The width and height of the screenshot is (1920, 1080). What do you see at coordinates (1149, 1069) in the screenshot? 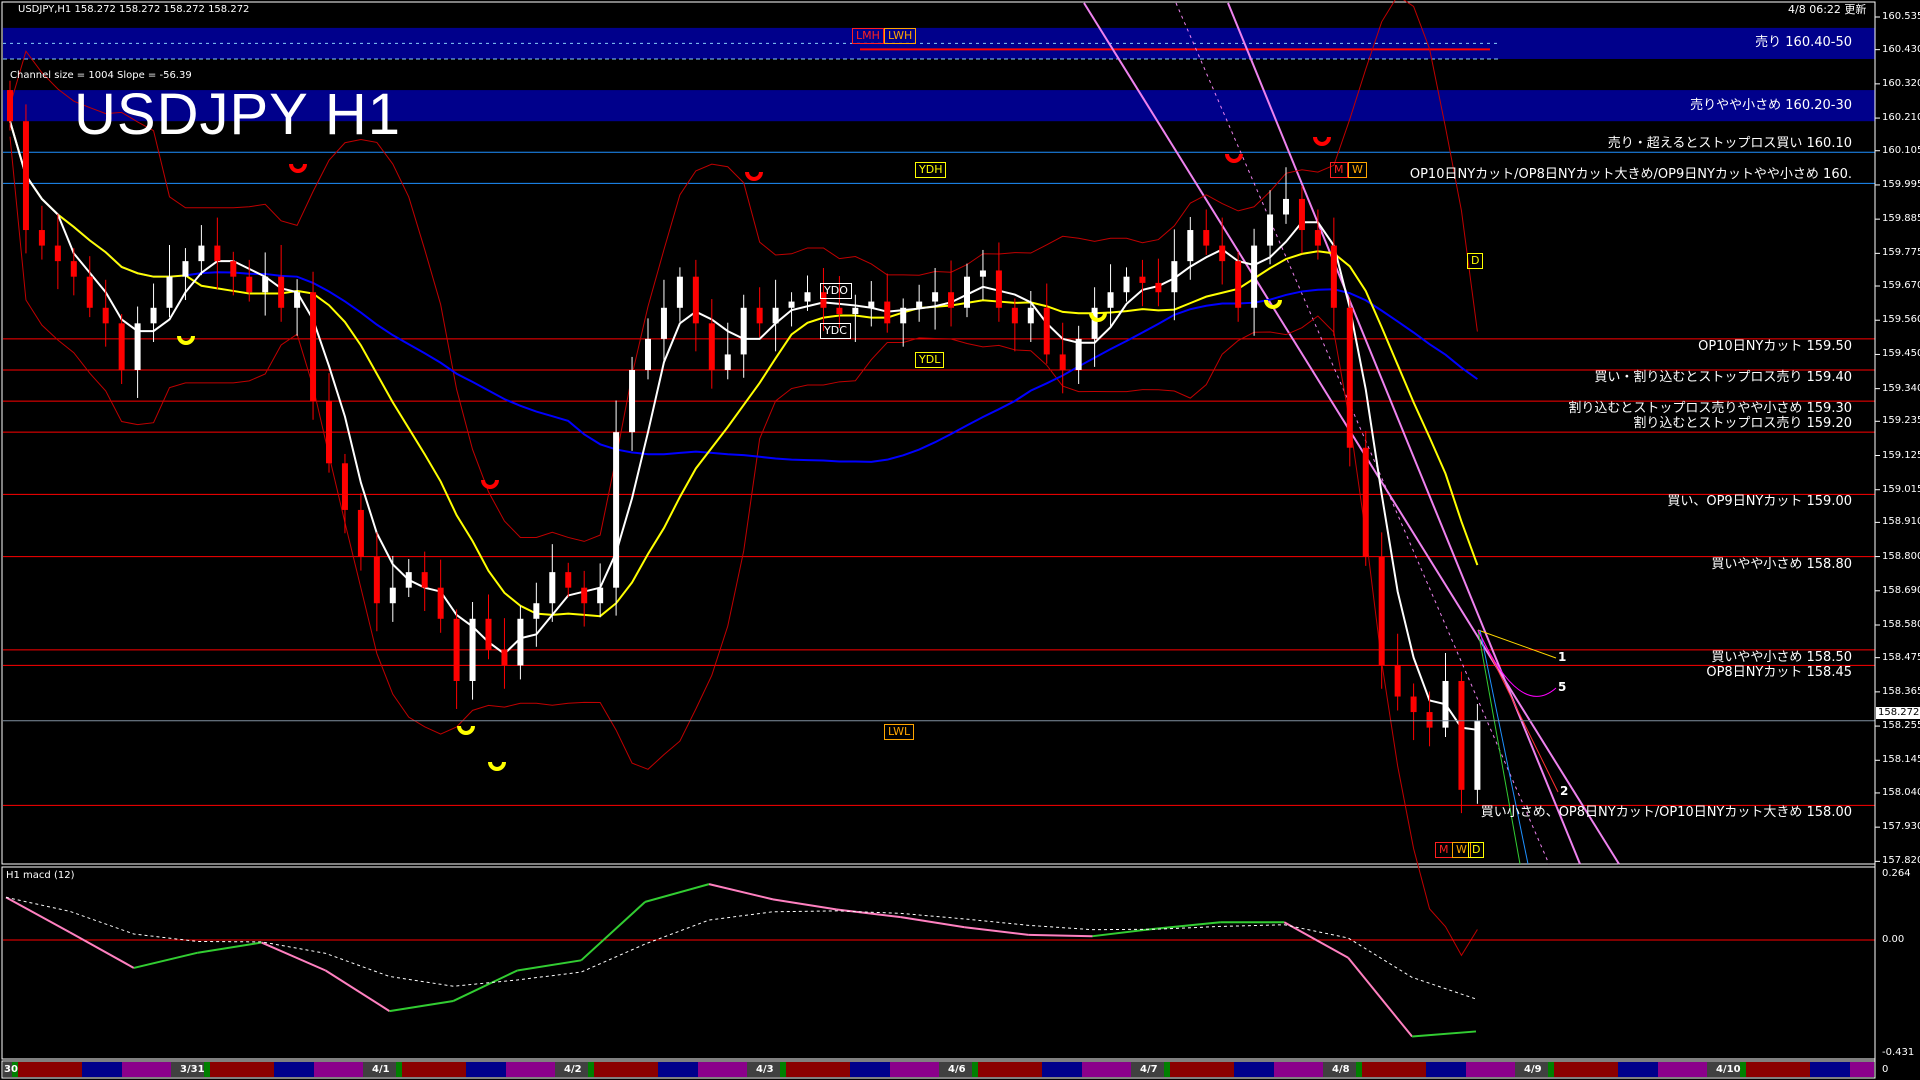
I see `time-label: 4/7` at bounding box center [1149, 1069].